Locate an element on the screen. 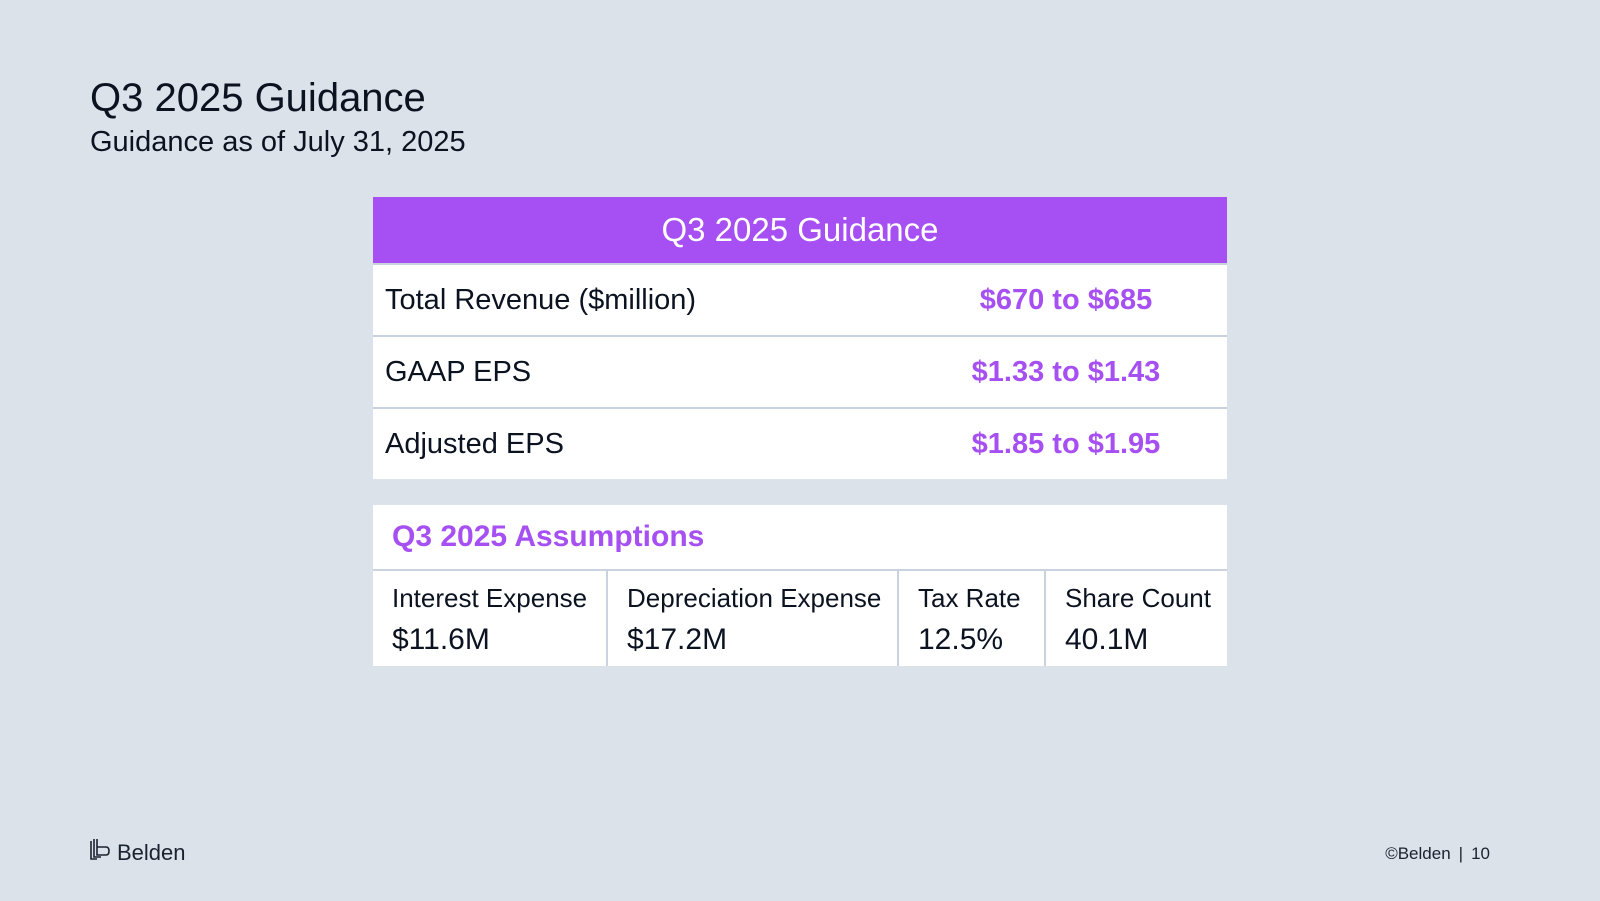 The height and width of the screenshot is (901, 1600). assumption-share-count: Share Count 40.1M is located at coordinates (1135, 618).